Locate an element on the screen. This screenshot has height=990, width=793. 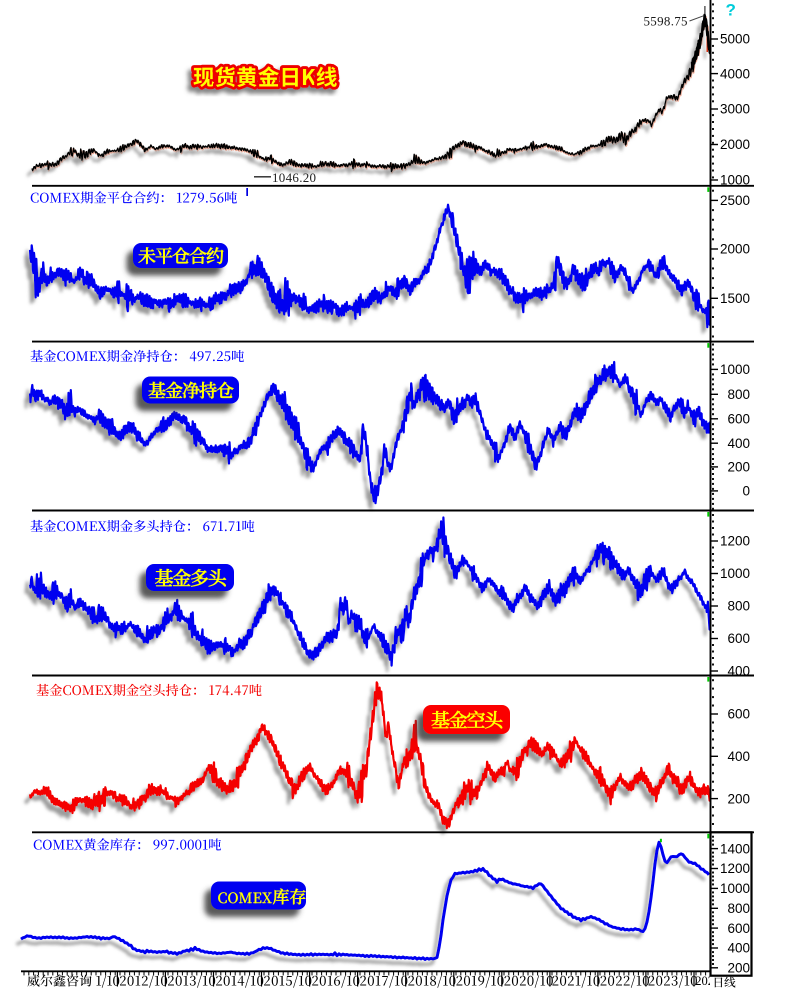
svg-text: 2024/10 is located at coordinates (715, 981).